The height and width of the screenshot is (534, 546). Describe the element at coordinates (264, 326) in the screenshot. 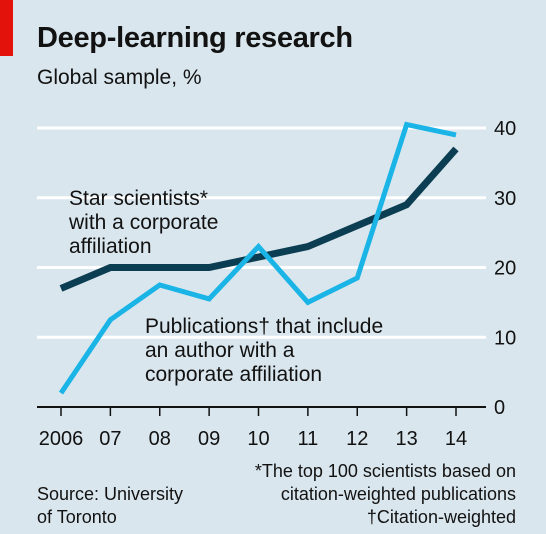

I see `series-label-publications: Publications† that include` at that location.